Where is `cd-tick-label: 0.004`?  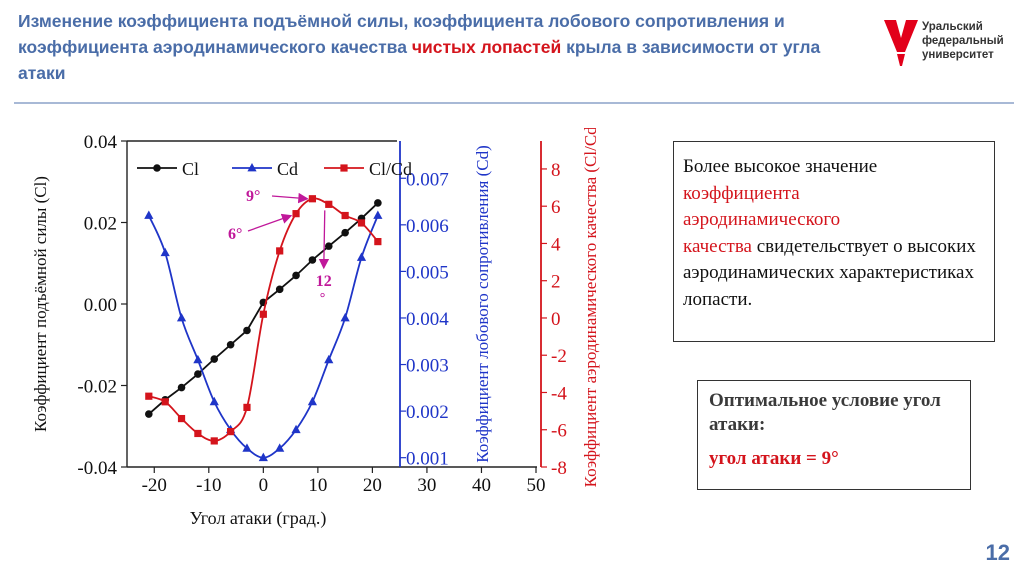
cd-tick-label: 0.004 is located at coordinates (427, 319).